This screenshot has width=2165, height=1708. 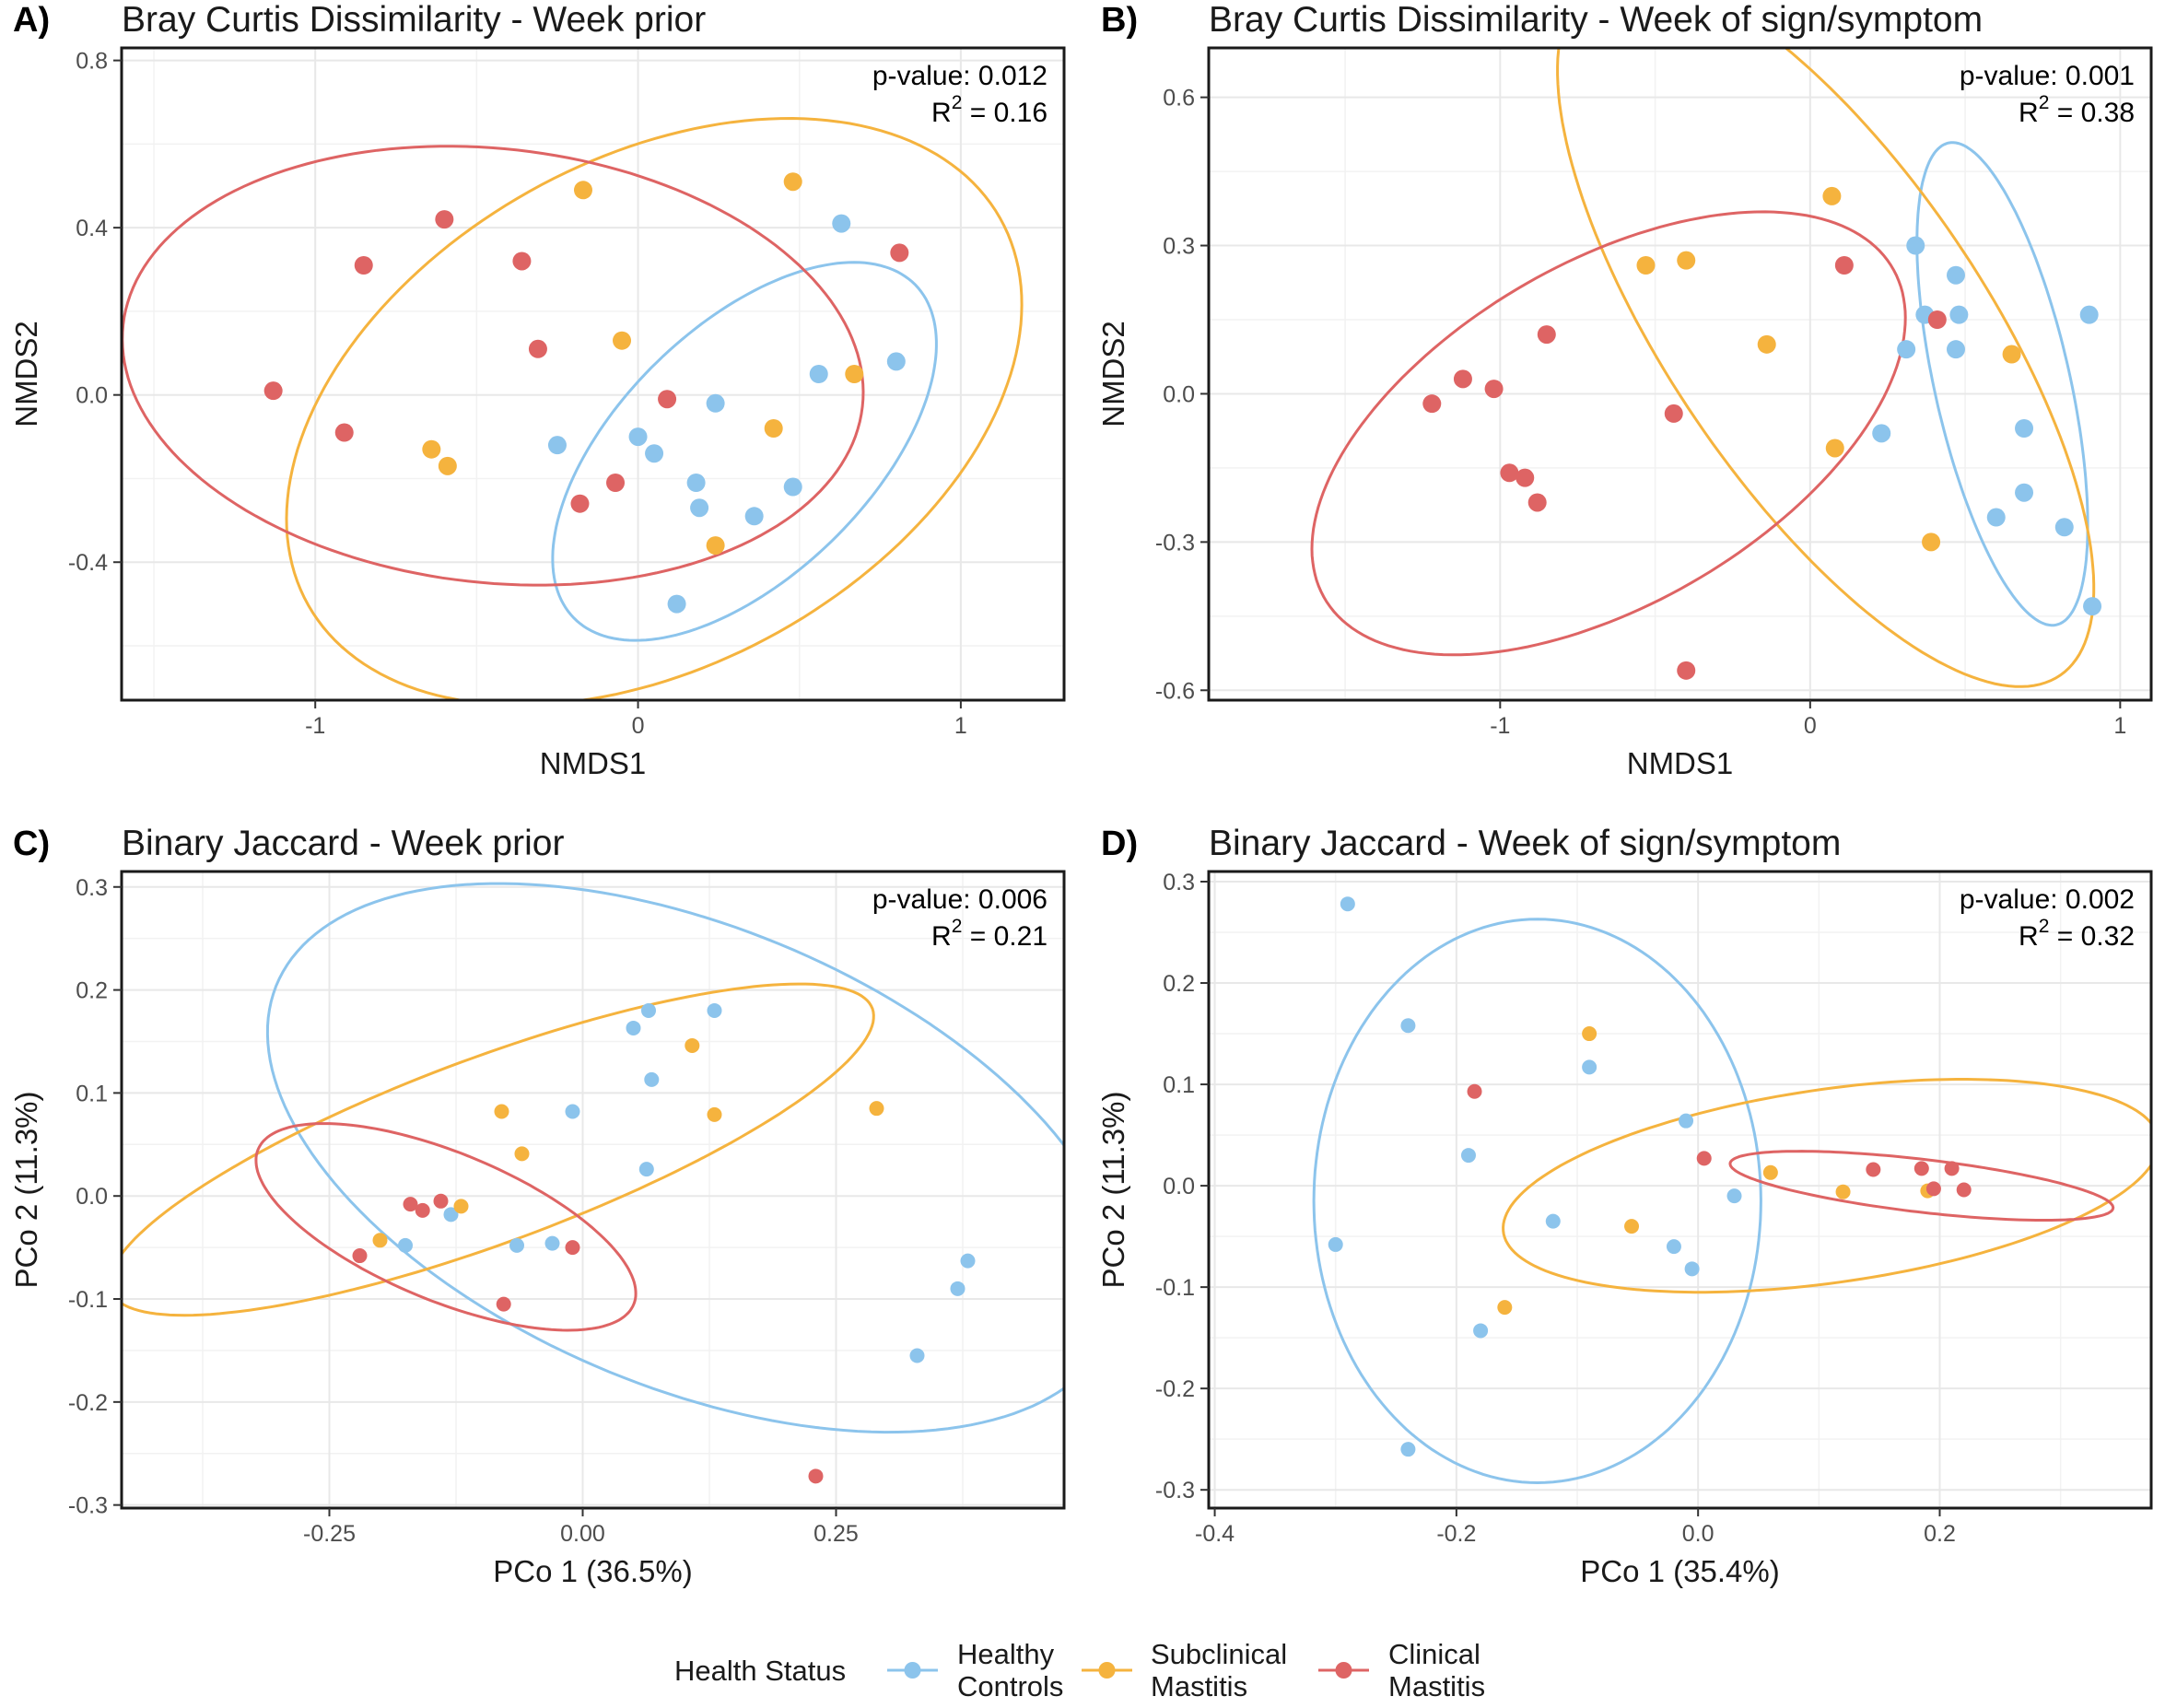 I want to click on r-squared-value: 0.38, so click(x=2108, y=113).